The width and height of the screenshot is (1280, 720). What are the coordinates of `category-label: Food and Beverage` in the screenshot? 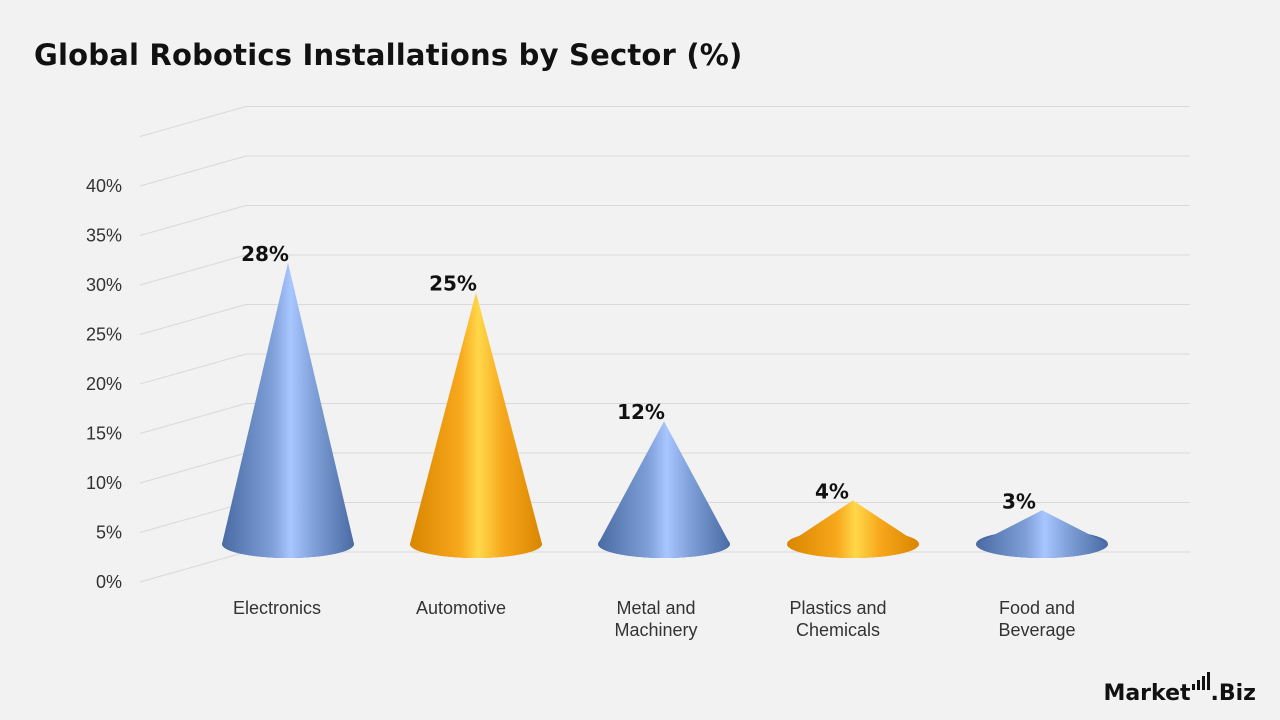 It's located at (1036, 619).